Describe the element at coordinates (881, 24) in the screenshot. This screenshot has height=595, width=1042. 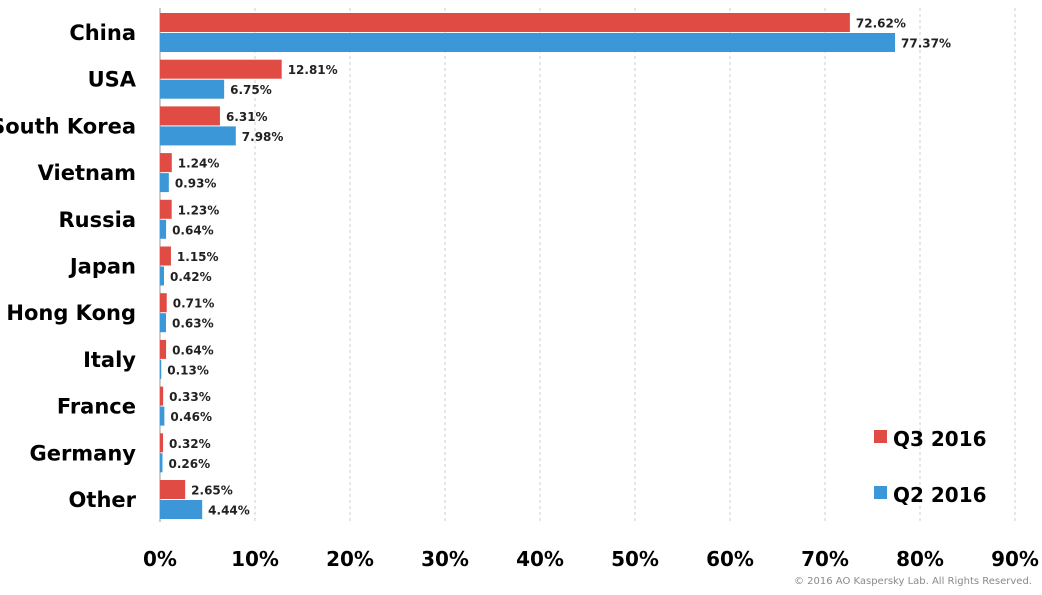
I see `value-label: 72.62%` at that location.